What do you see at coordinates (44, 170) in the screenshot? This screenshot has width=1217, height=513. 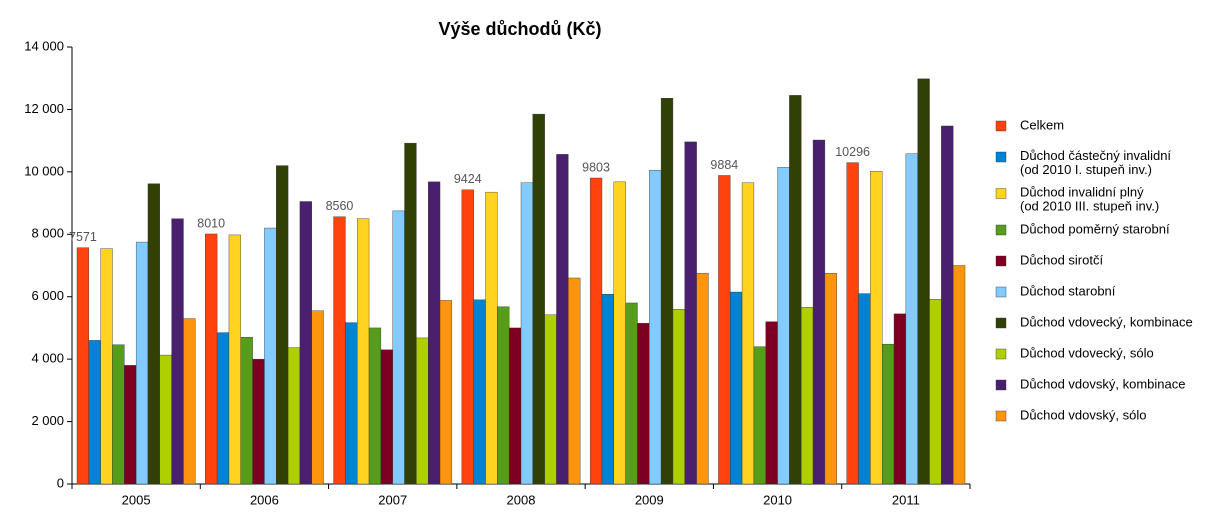 I see `y-tick-label: 10 000` at bounding box center [44, 170].